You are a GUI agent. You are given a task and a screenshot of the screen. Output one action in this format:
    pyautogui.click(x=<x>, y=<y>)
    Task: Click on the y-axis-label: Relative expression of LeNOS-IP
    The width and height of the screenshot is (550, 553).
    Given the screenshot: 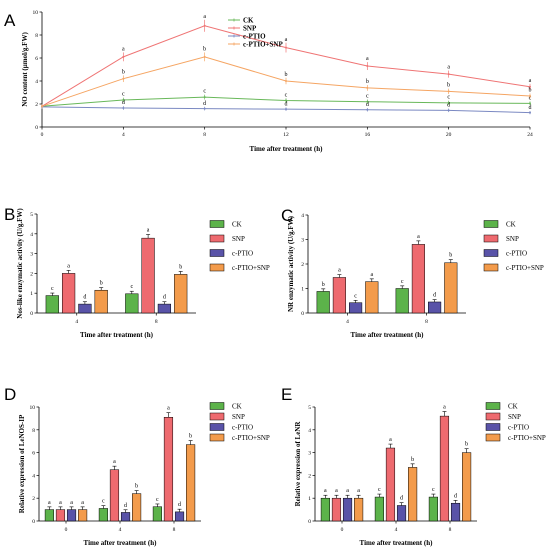 What is the action you would take?
    pyautogui.click(x=22, y=463)
    